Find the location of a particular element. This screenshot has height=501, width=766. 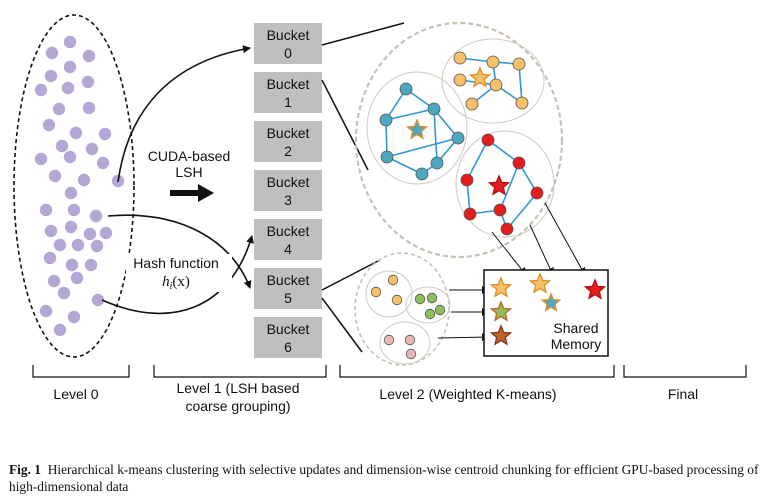

bucket-number: 2 is located at coordinates (288, 151).